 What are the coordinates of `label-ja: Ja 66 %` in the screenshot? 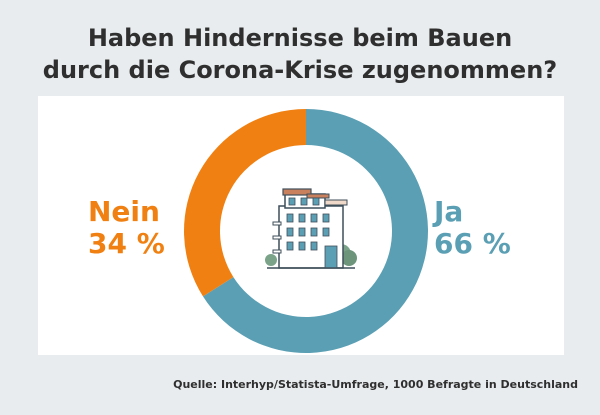 It's located at (472, 228).